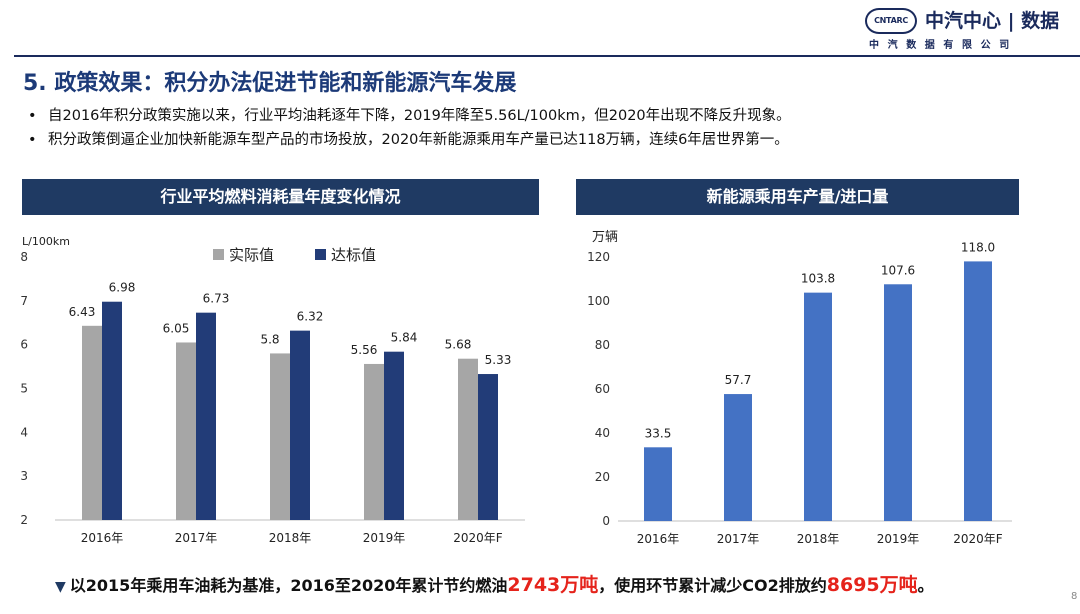  Describe the element at coordinates (925, 585) in the screenshot. I see `footer-text-3: 。` at that location.